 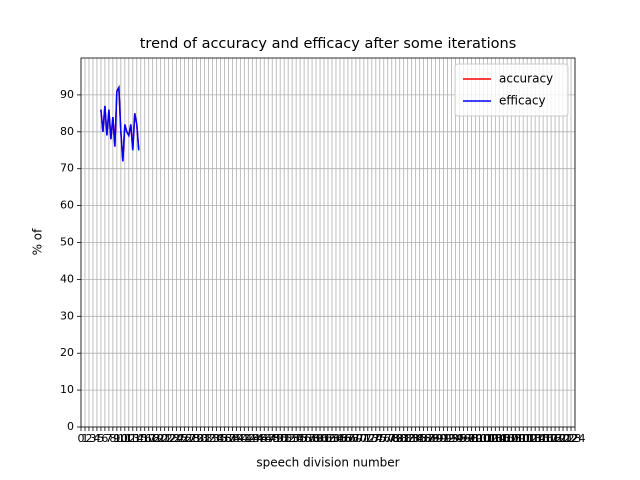 What do you see at coordinates (67, 131) in the screenshot?
I see `y-tick-label: 80` at bounding box center [67, 131].